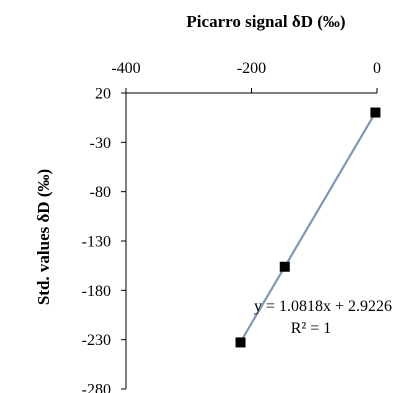  I want to click on x-tick-label: -400, so click(125, 68).